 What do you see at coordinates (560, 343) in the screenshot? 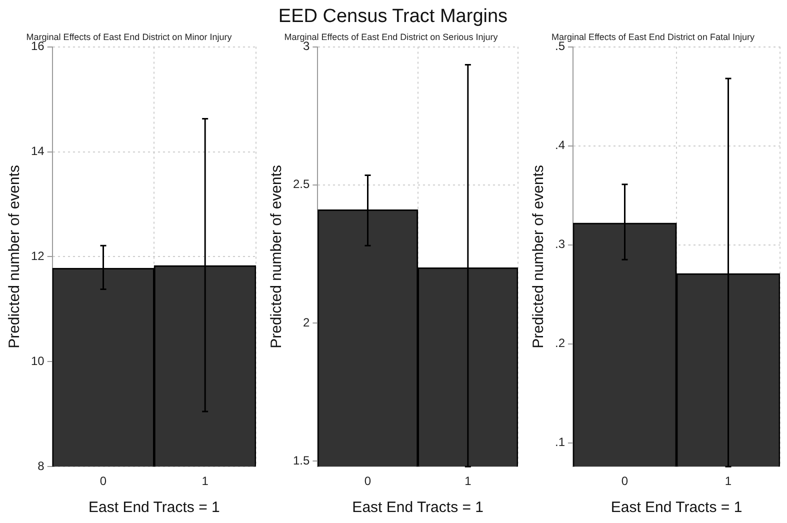
I see `y-tick-label: .2` at bounding box center [560, 343].